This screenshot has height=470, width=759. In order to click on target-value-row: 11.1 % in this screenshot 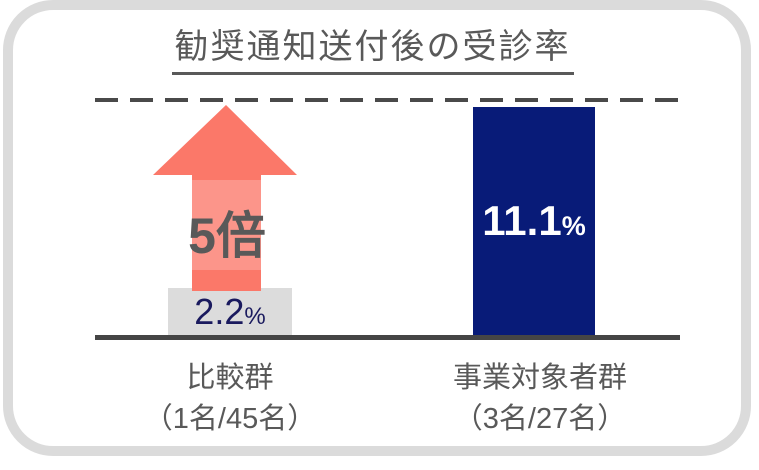, I will do `click(533, 221)`.